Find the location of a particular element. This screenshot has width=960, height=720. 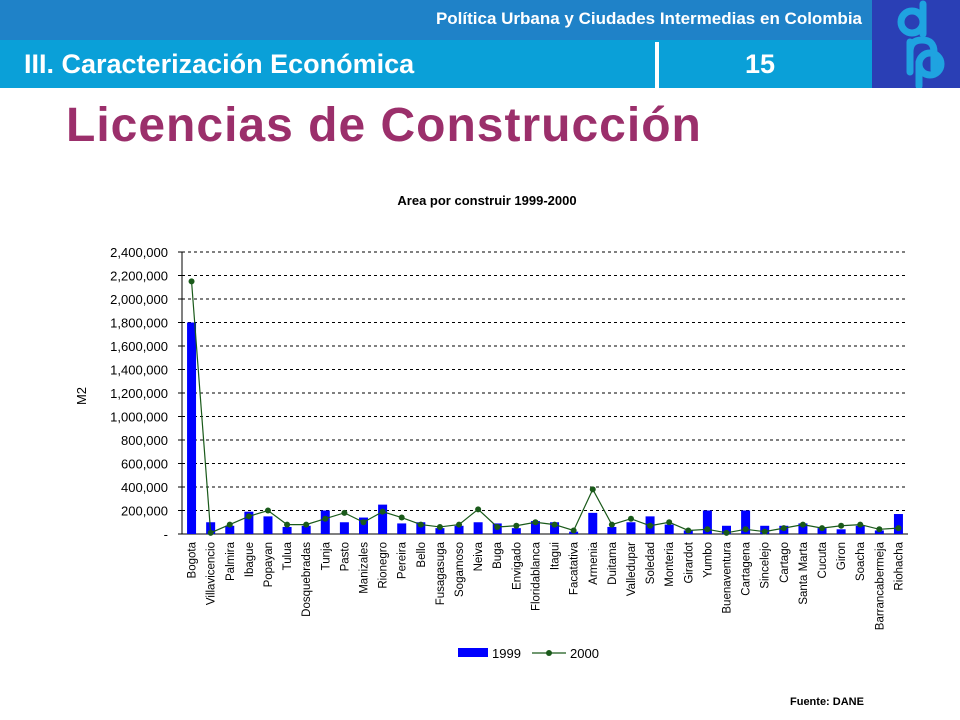

legend-swatch-1999 is located at coordinates (473, 652).